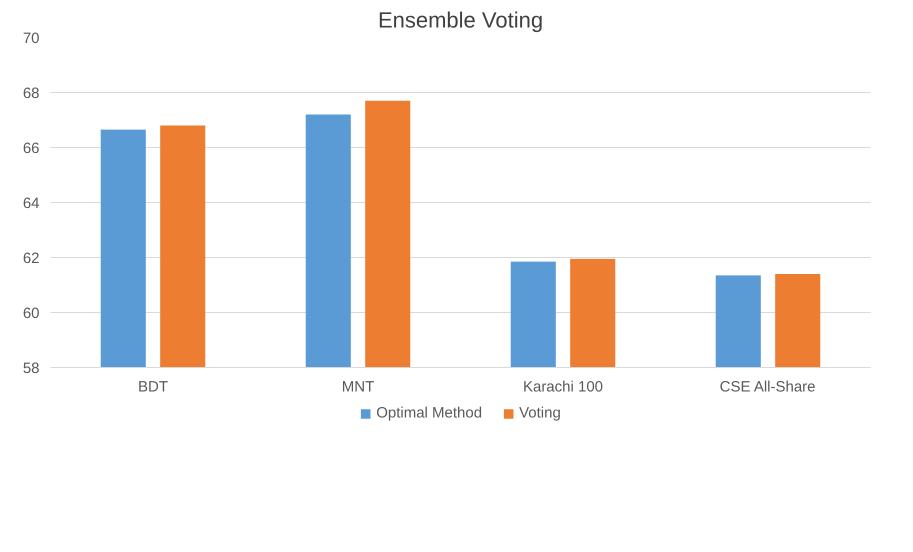 This screenshot has width=913, height=552. Describe the element at coordinates (31, 93) in the screenshot. I see `y-tick-label: 68` at that location.